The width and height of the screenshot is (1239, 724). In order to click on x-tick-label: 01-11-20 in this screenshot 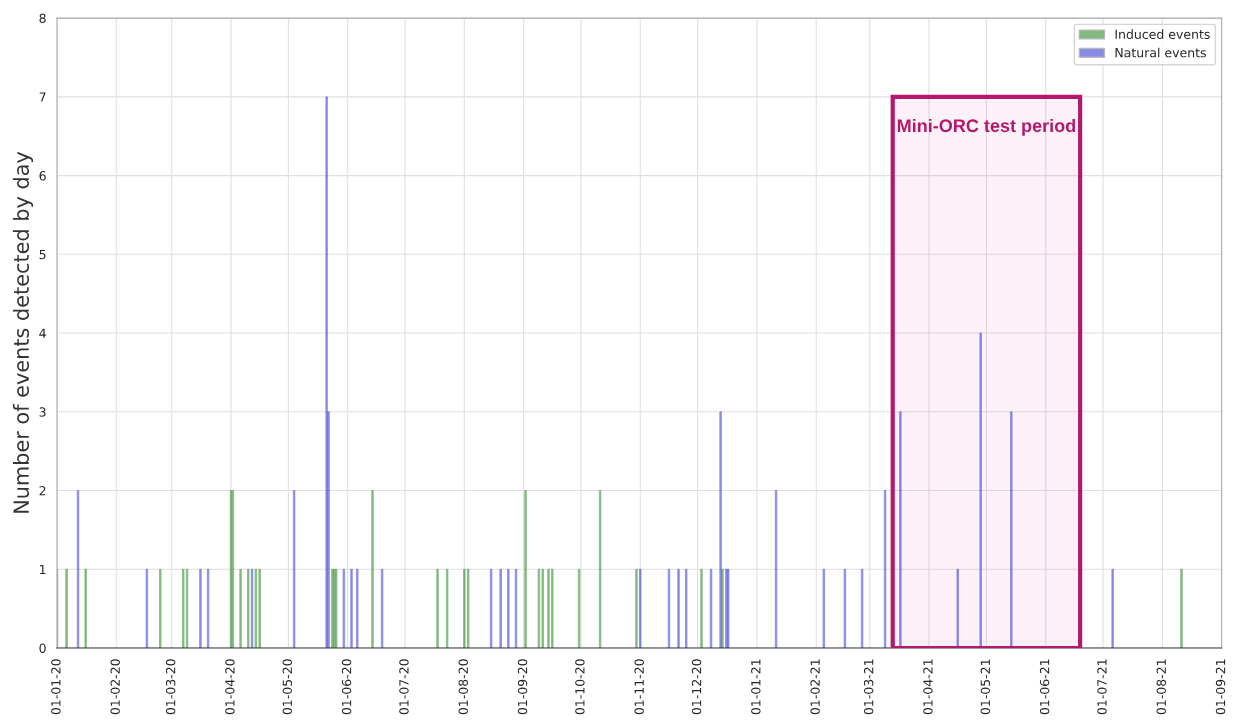, I will do `click(639, 687)`.